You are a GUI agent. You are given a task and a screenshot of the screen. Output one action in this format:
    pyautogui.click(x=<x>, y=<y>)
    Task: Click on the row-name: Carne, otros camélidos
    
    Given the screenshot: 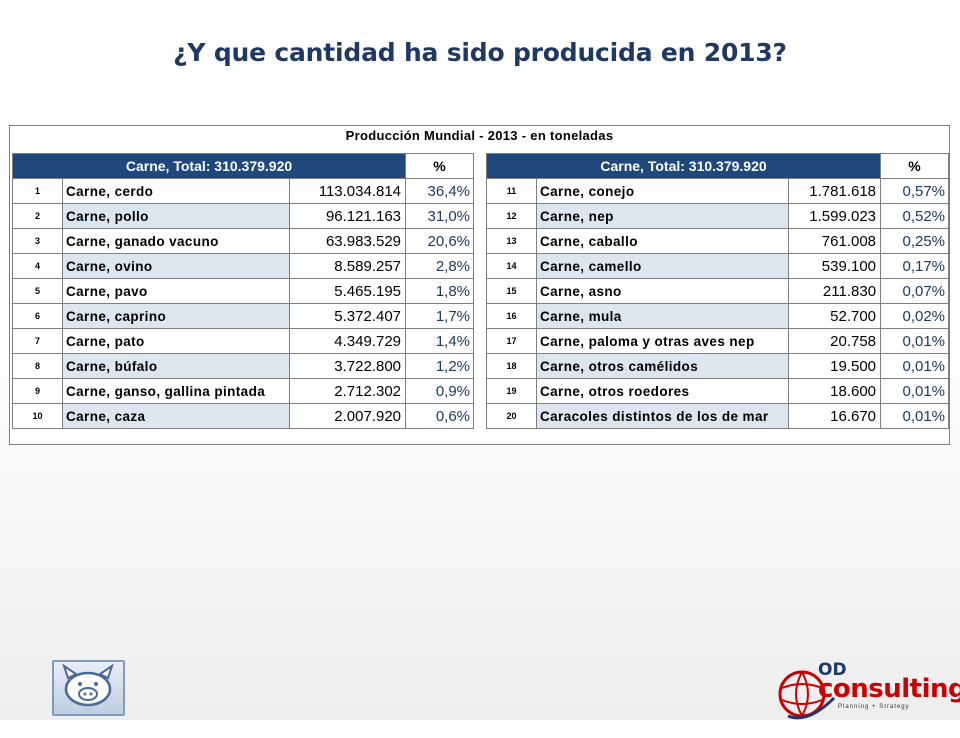 What is the action you would take?
    pyautogui.click(x=662, y=366)
    